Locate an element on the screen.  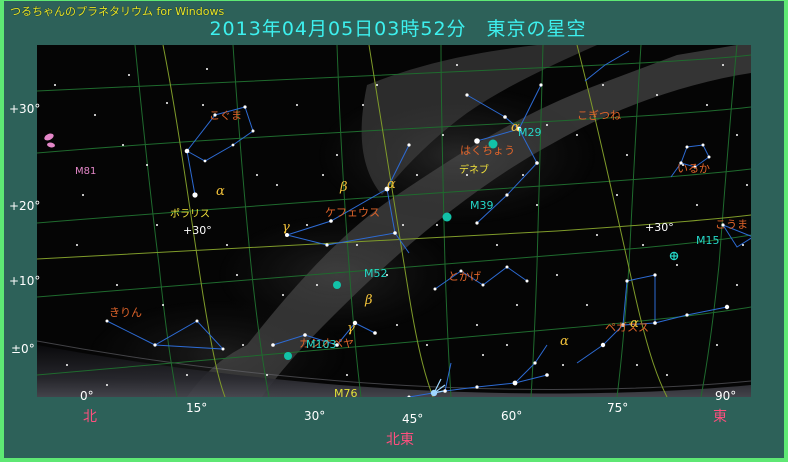
constellation-label: カシオペヤ is located at coordinates (326, 343).